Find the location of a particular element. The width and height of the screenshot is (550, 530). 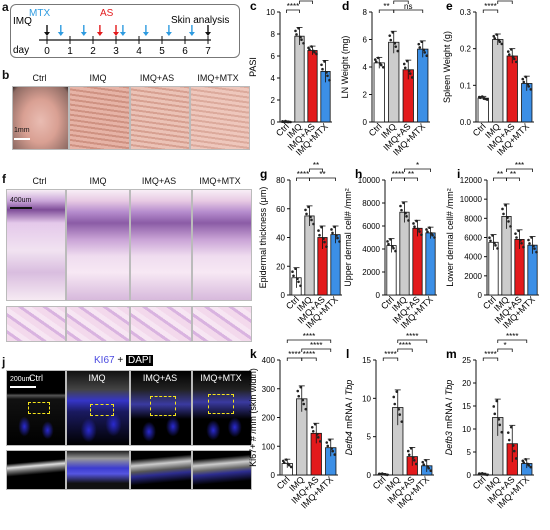

y-tick-label: 0.1 is located at coordinates (466, 85).